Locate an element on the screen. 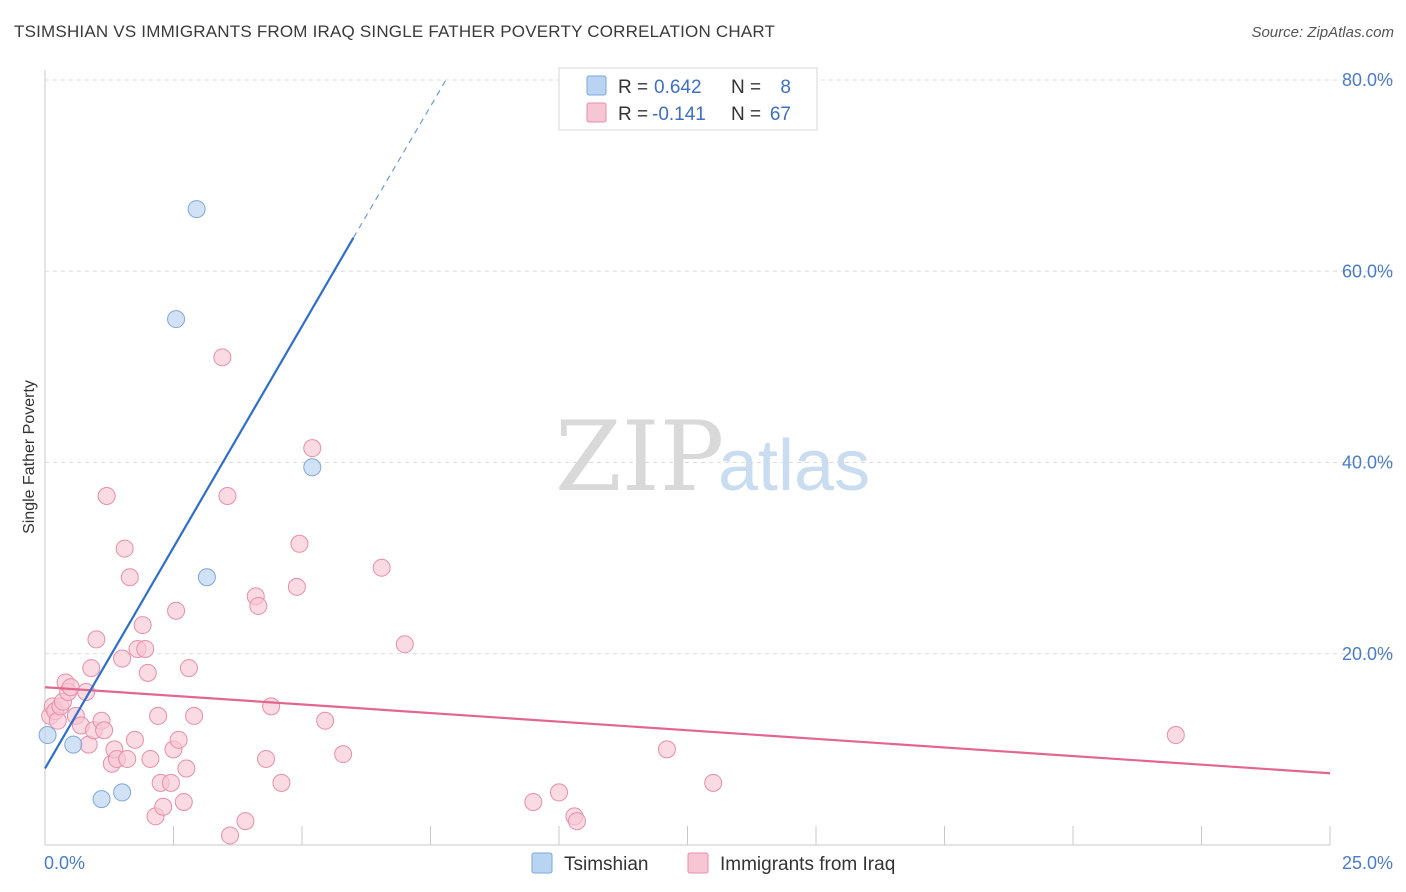  iraq-trend-line is located at coordinates (687, 730).